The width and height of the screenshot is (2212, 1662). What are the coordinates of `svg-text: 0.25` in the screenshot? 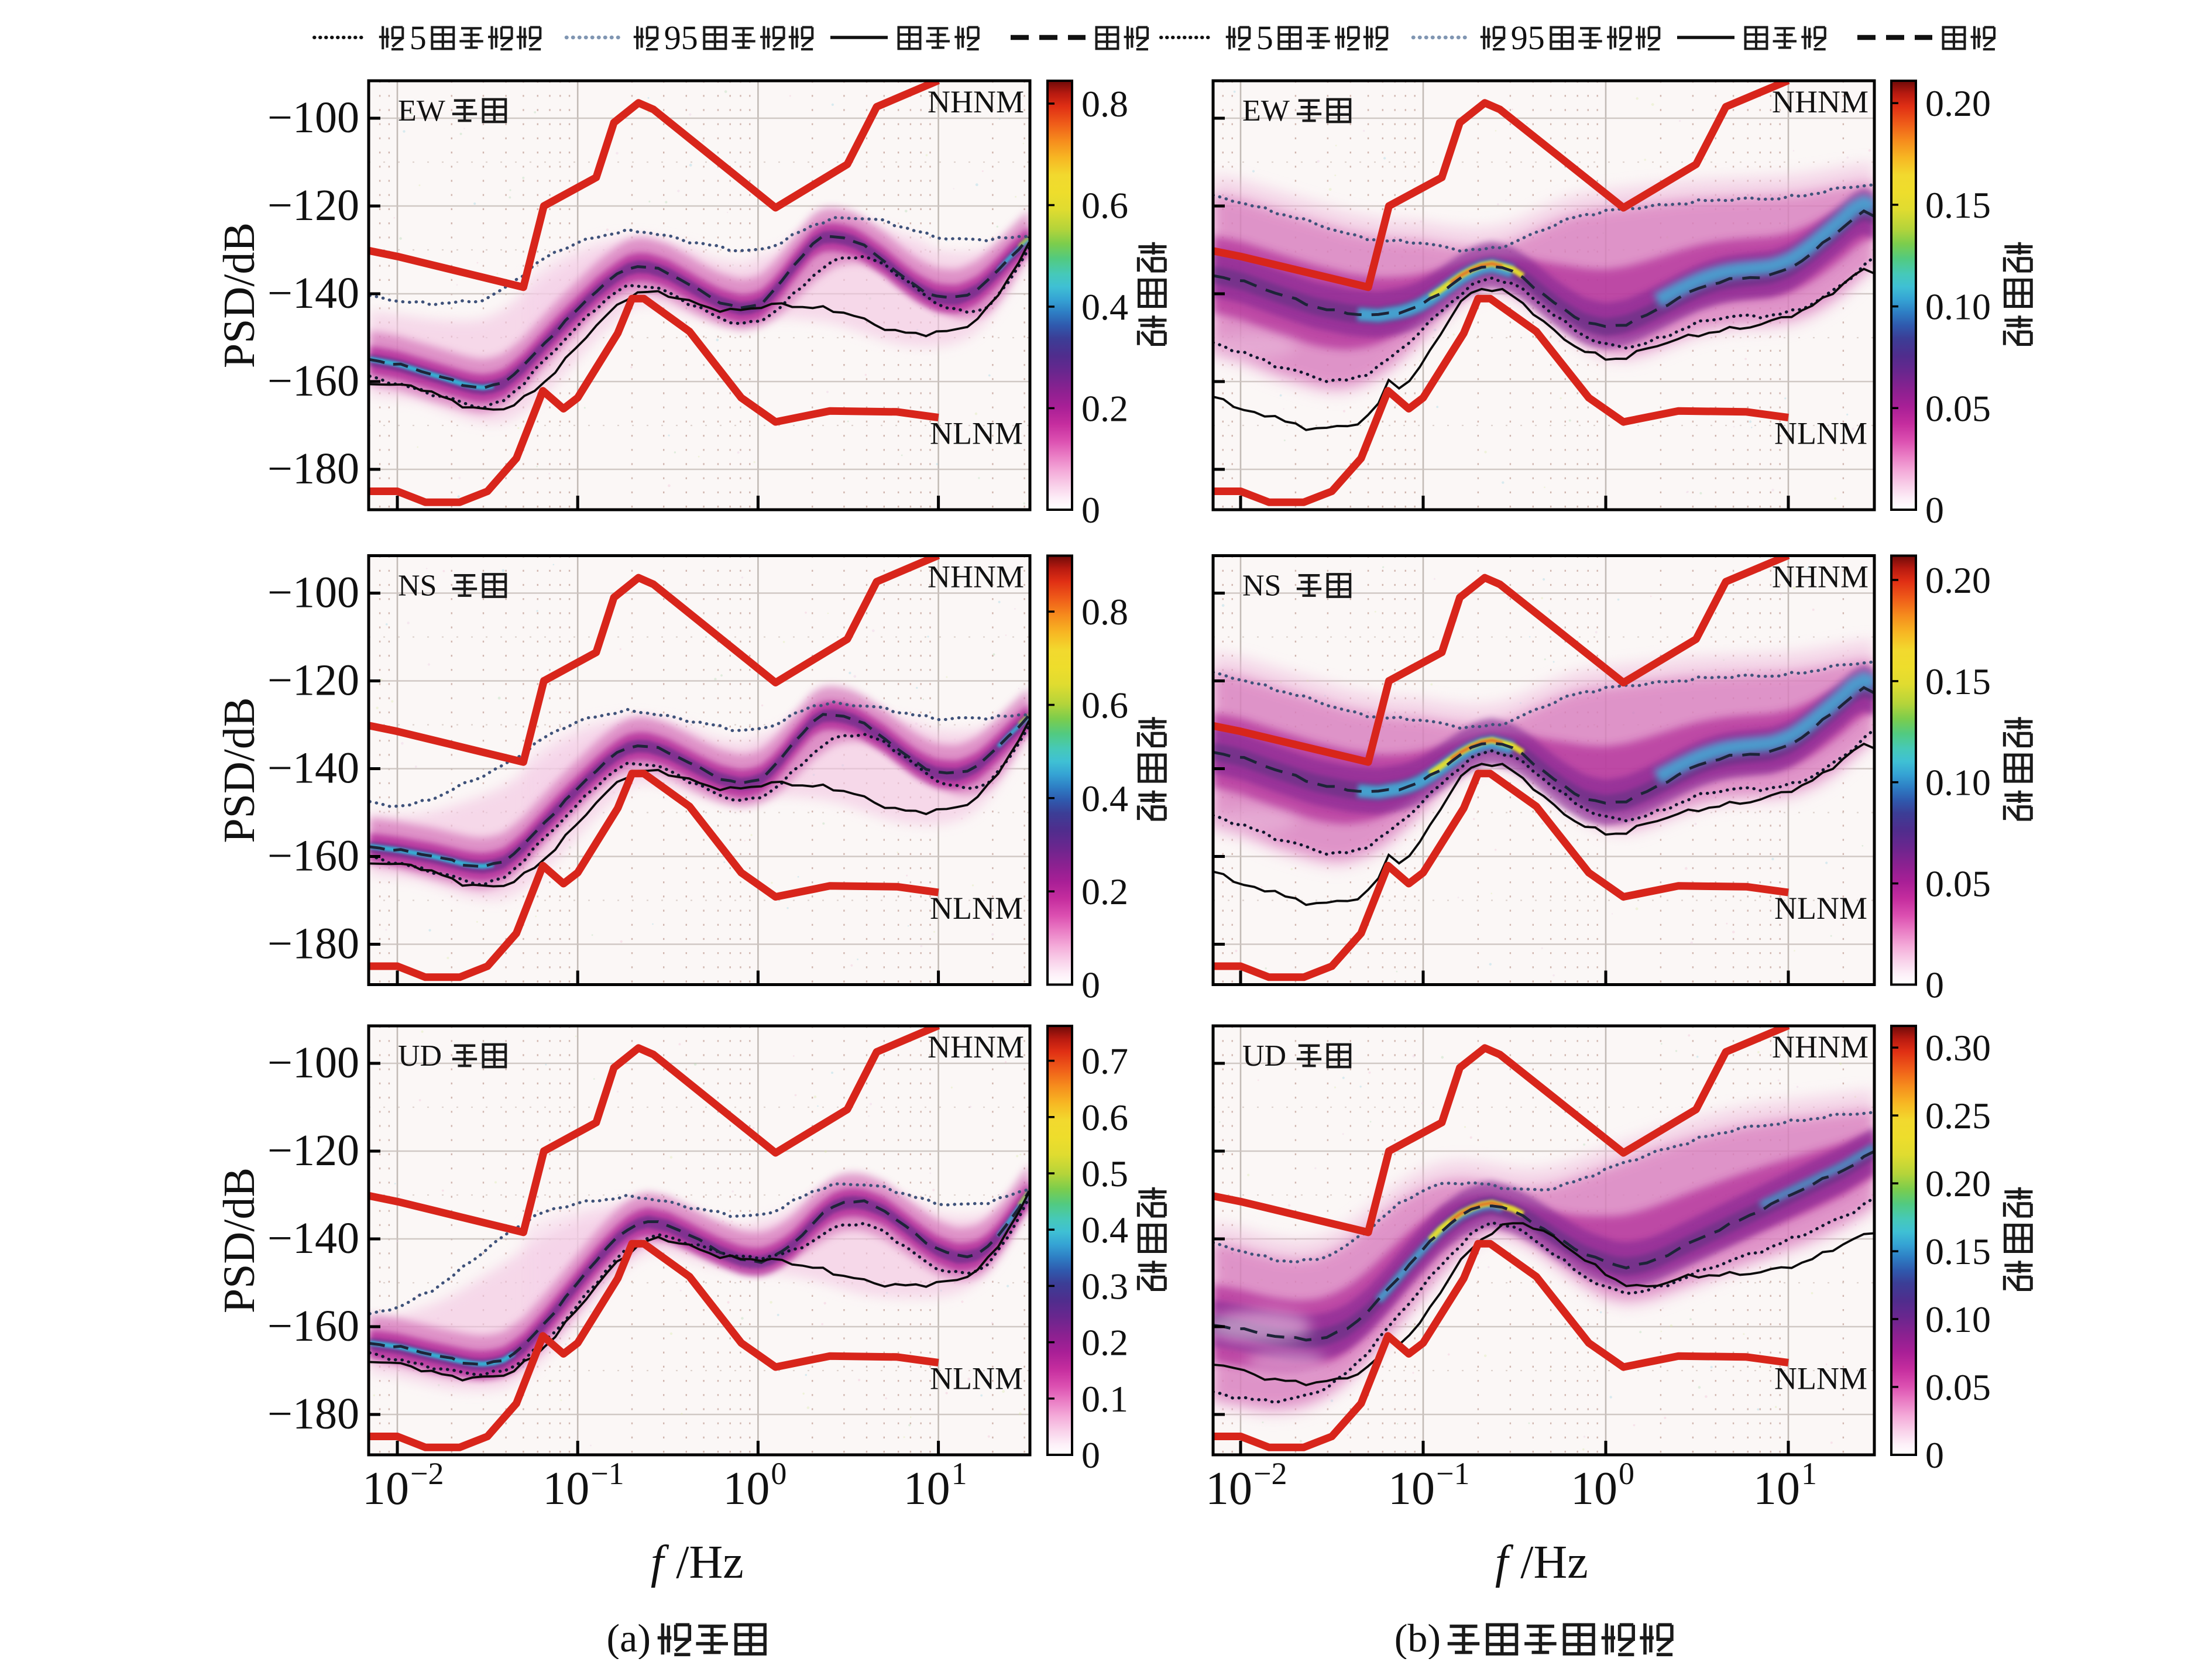 It's located at (1958, 1115).